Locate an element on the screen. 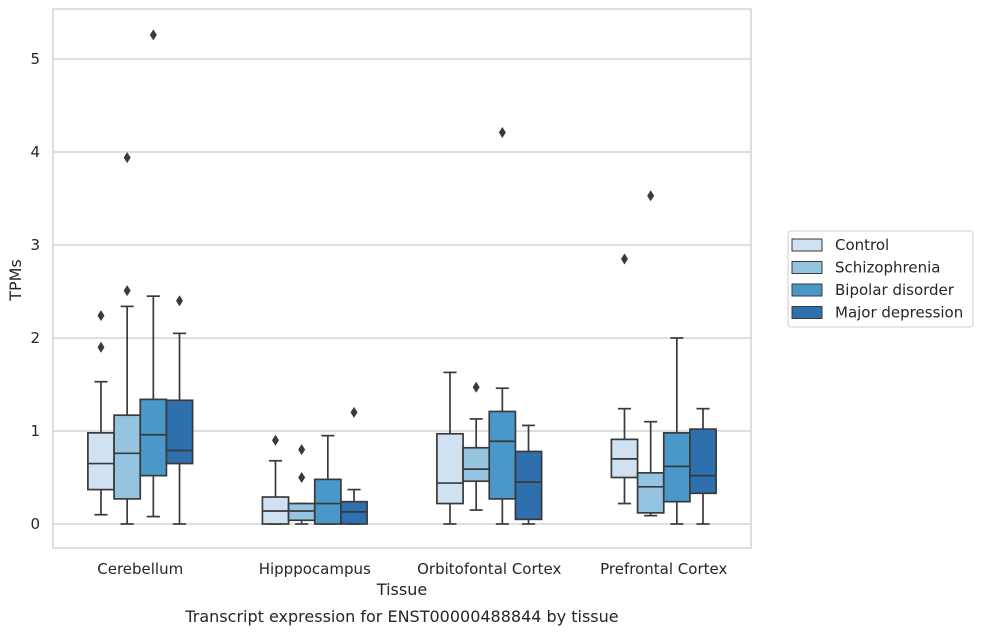  x-tick-label: Prefrontal Cortex is located at coordinates (663, 569).